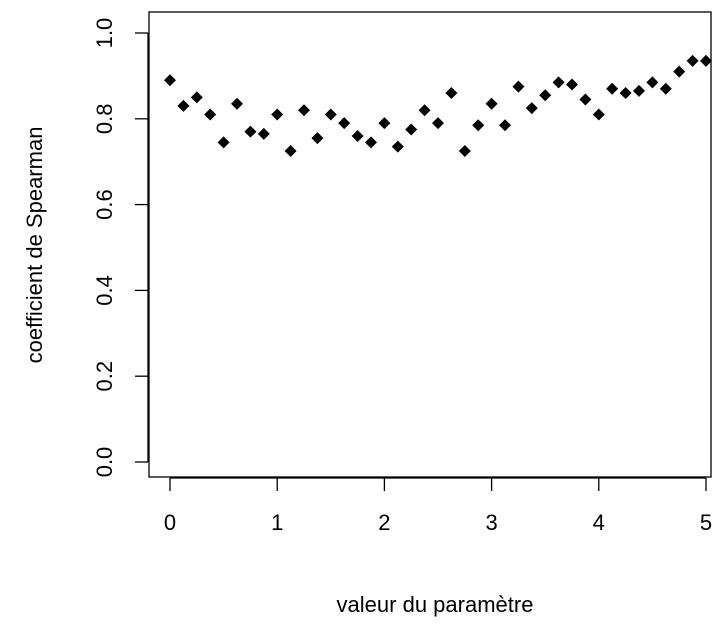 The image size is (718, 627). Describe the element at coordinates (438, 105) in the screenshot. I see `data-points` at that location.